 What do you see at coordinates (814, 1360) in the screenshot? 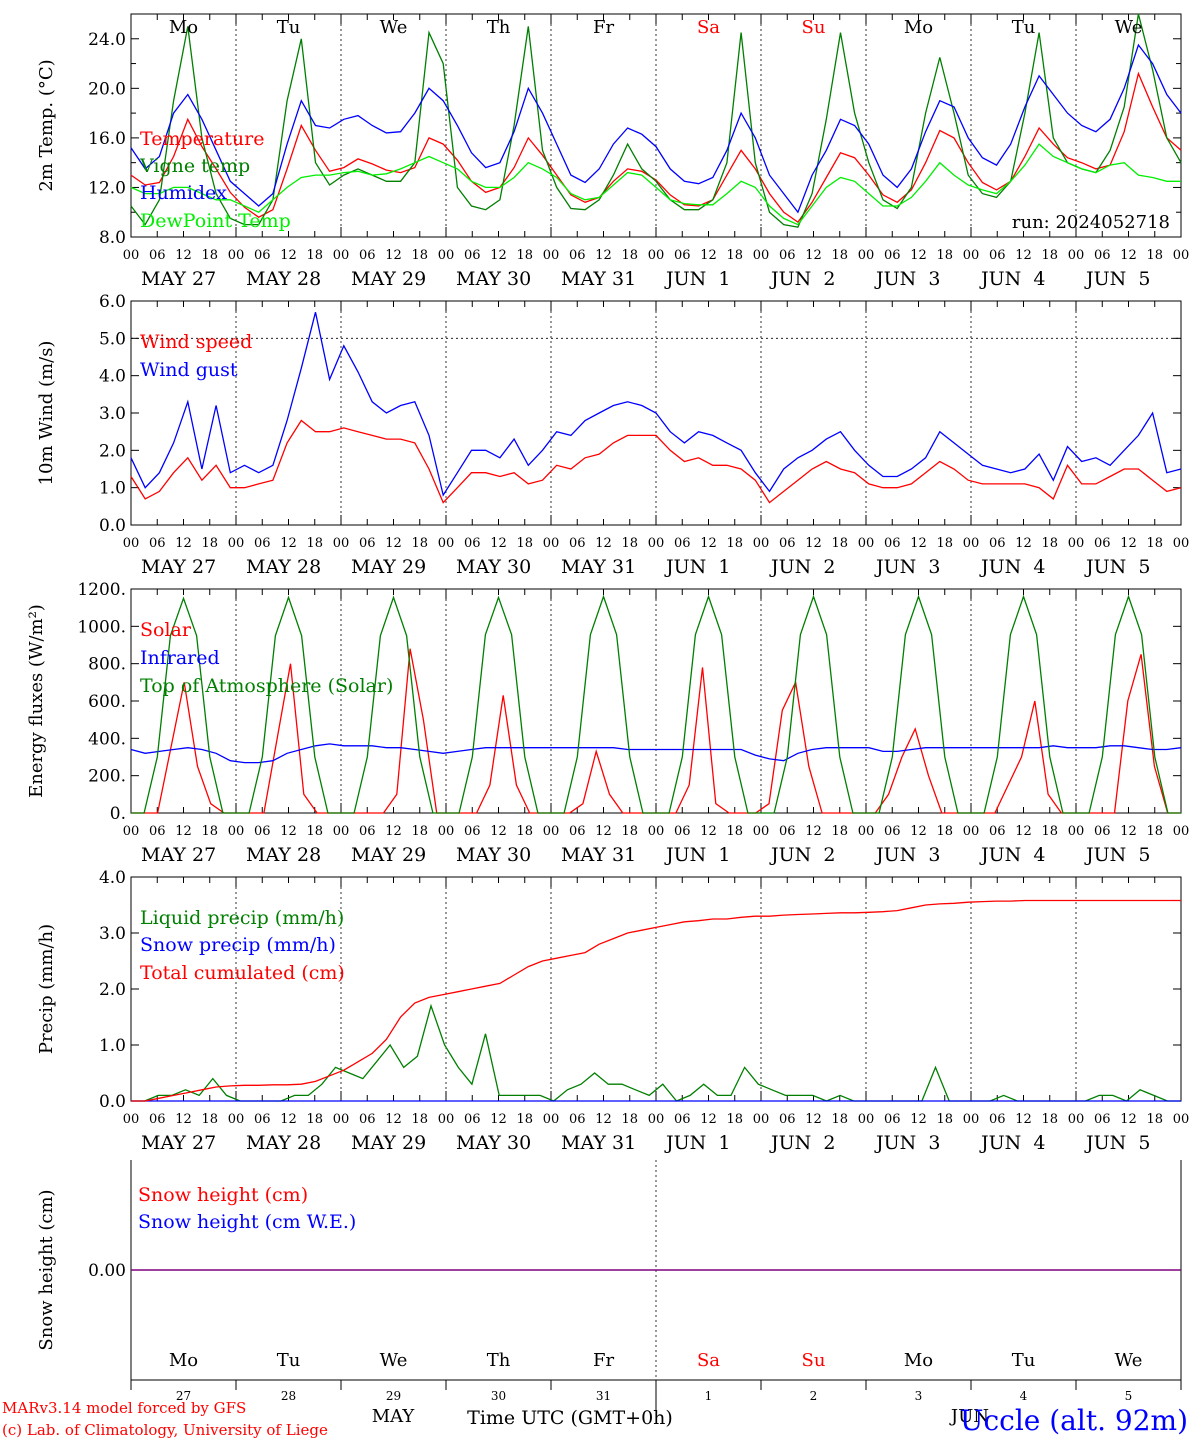
I see `day-name-bottom: Su` at bounding box center [814, 1360].